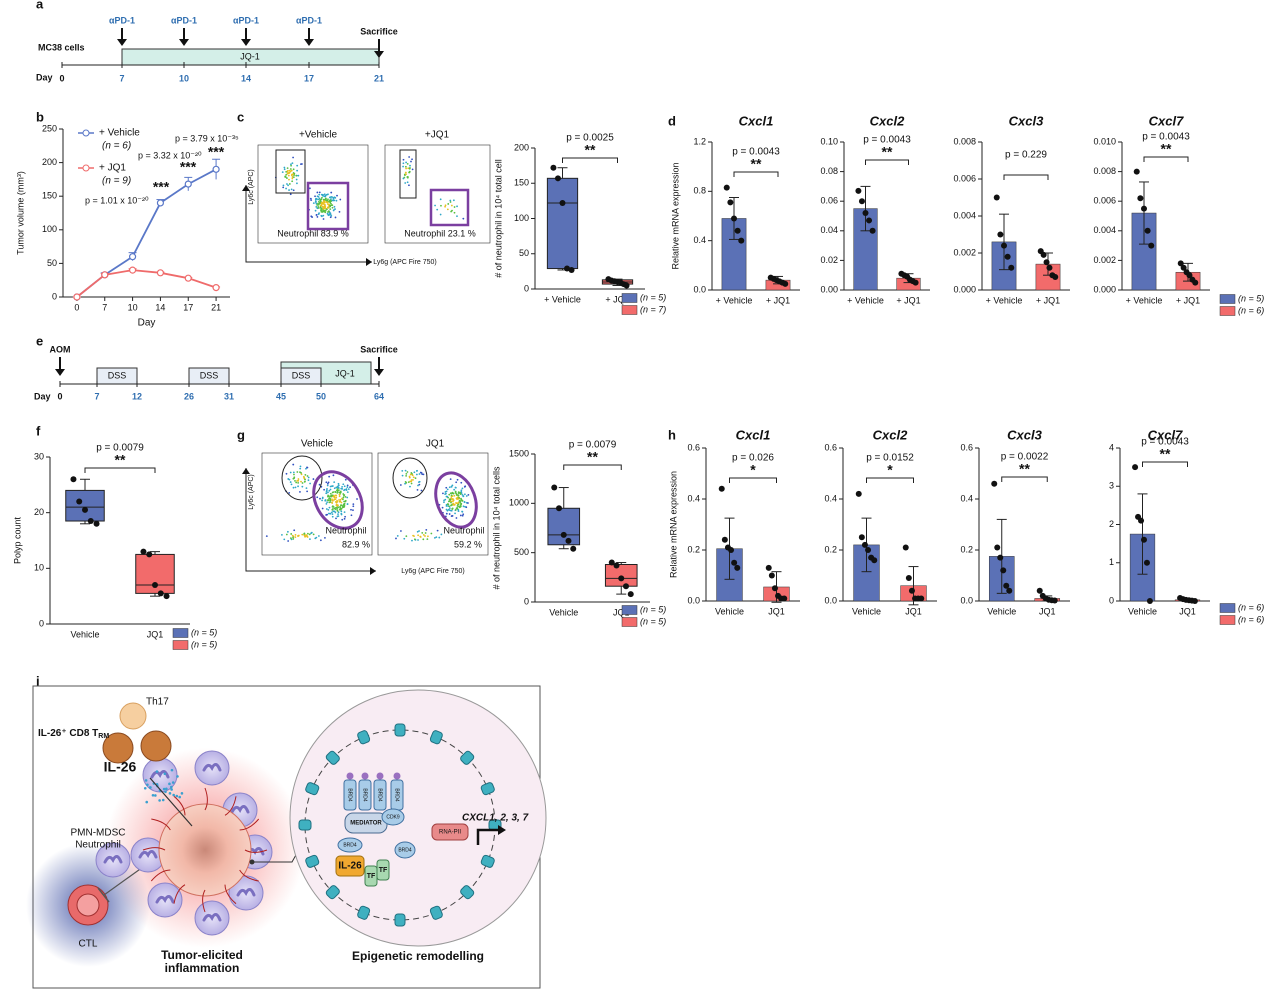 The width and height of the screenshot is (1269, 1003). Describe the element at coordinates (86, 133) in the screenshot. I see `legend-marker` at that location.